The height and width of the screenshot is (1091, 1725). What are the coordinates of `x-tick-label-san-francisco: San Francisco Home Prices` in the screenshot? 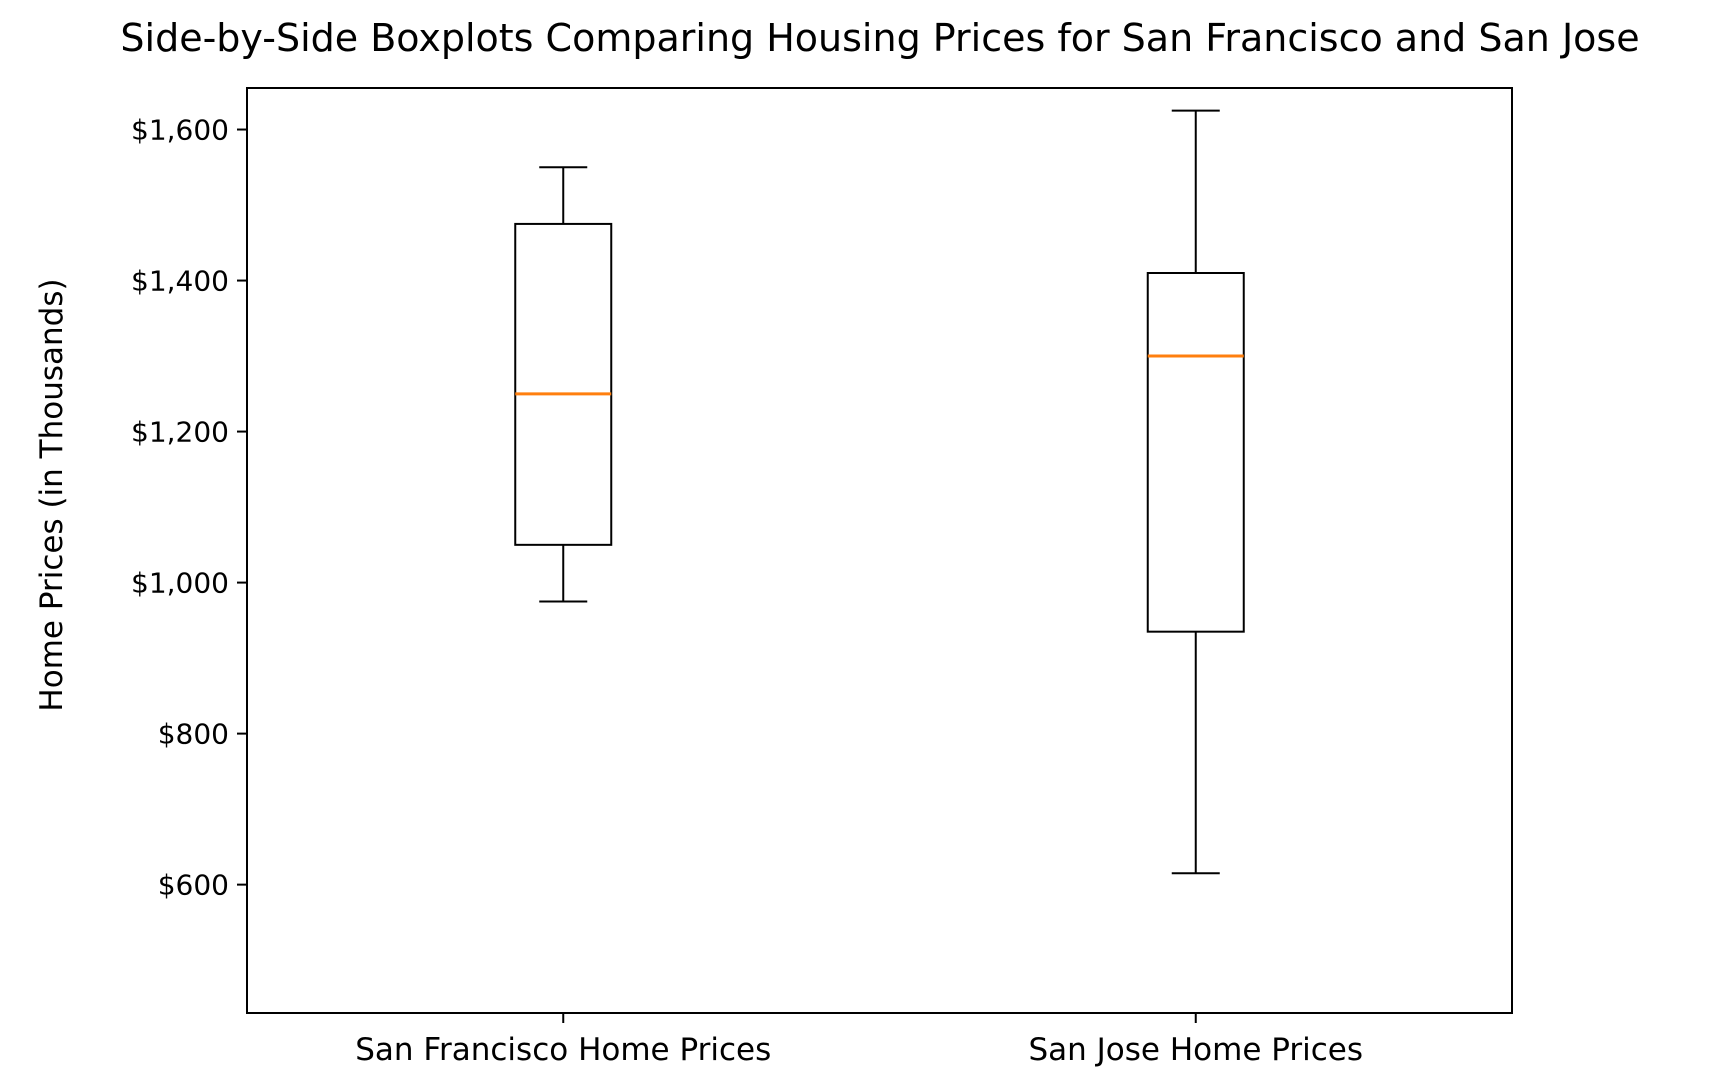 It's located at (563, 1050).